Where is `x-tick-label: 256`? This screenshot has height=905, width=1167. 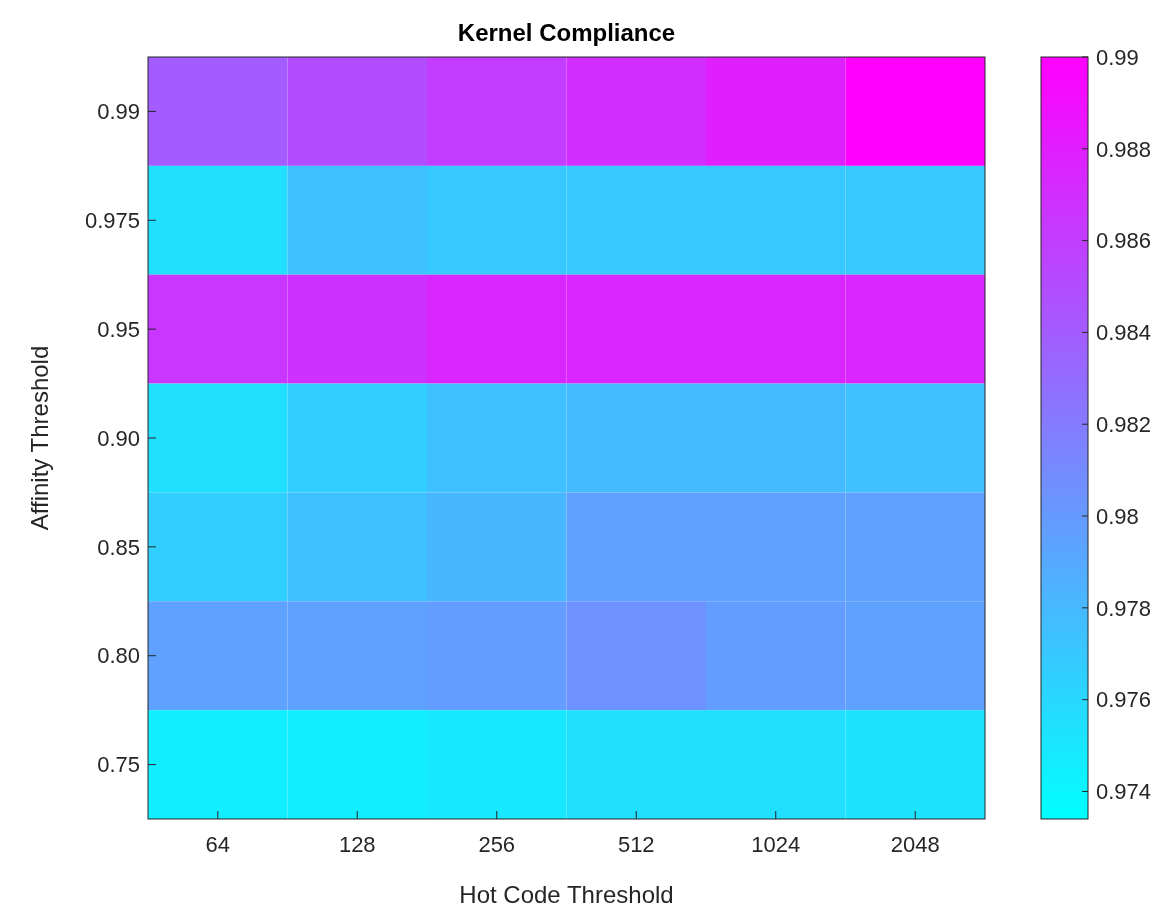
x-tick-label: 256 is located at coordinates (497, 844).